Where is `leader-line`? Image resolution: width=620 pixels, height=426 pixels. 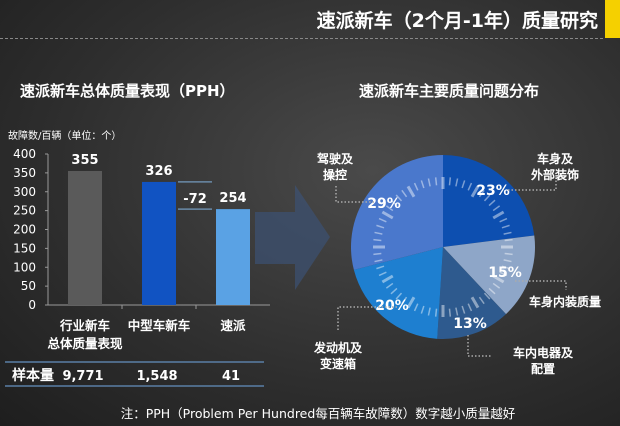 leader-line is located at coordinates (541, 285).